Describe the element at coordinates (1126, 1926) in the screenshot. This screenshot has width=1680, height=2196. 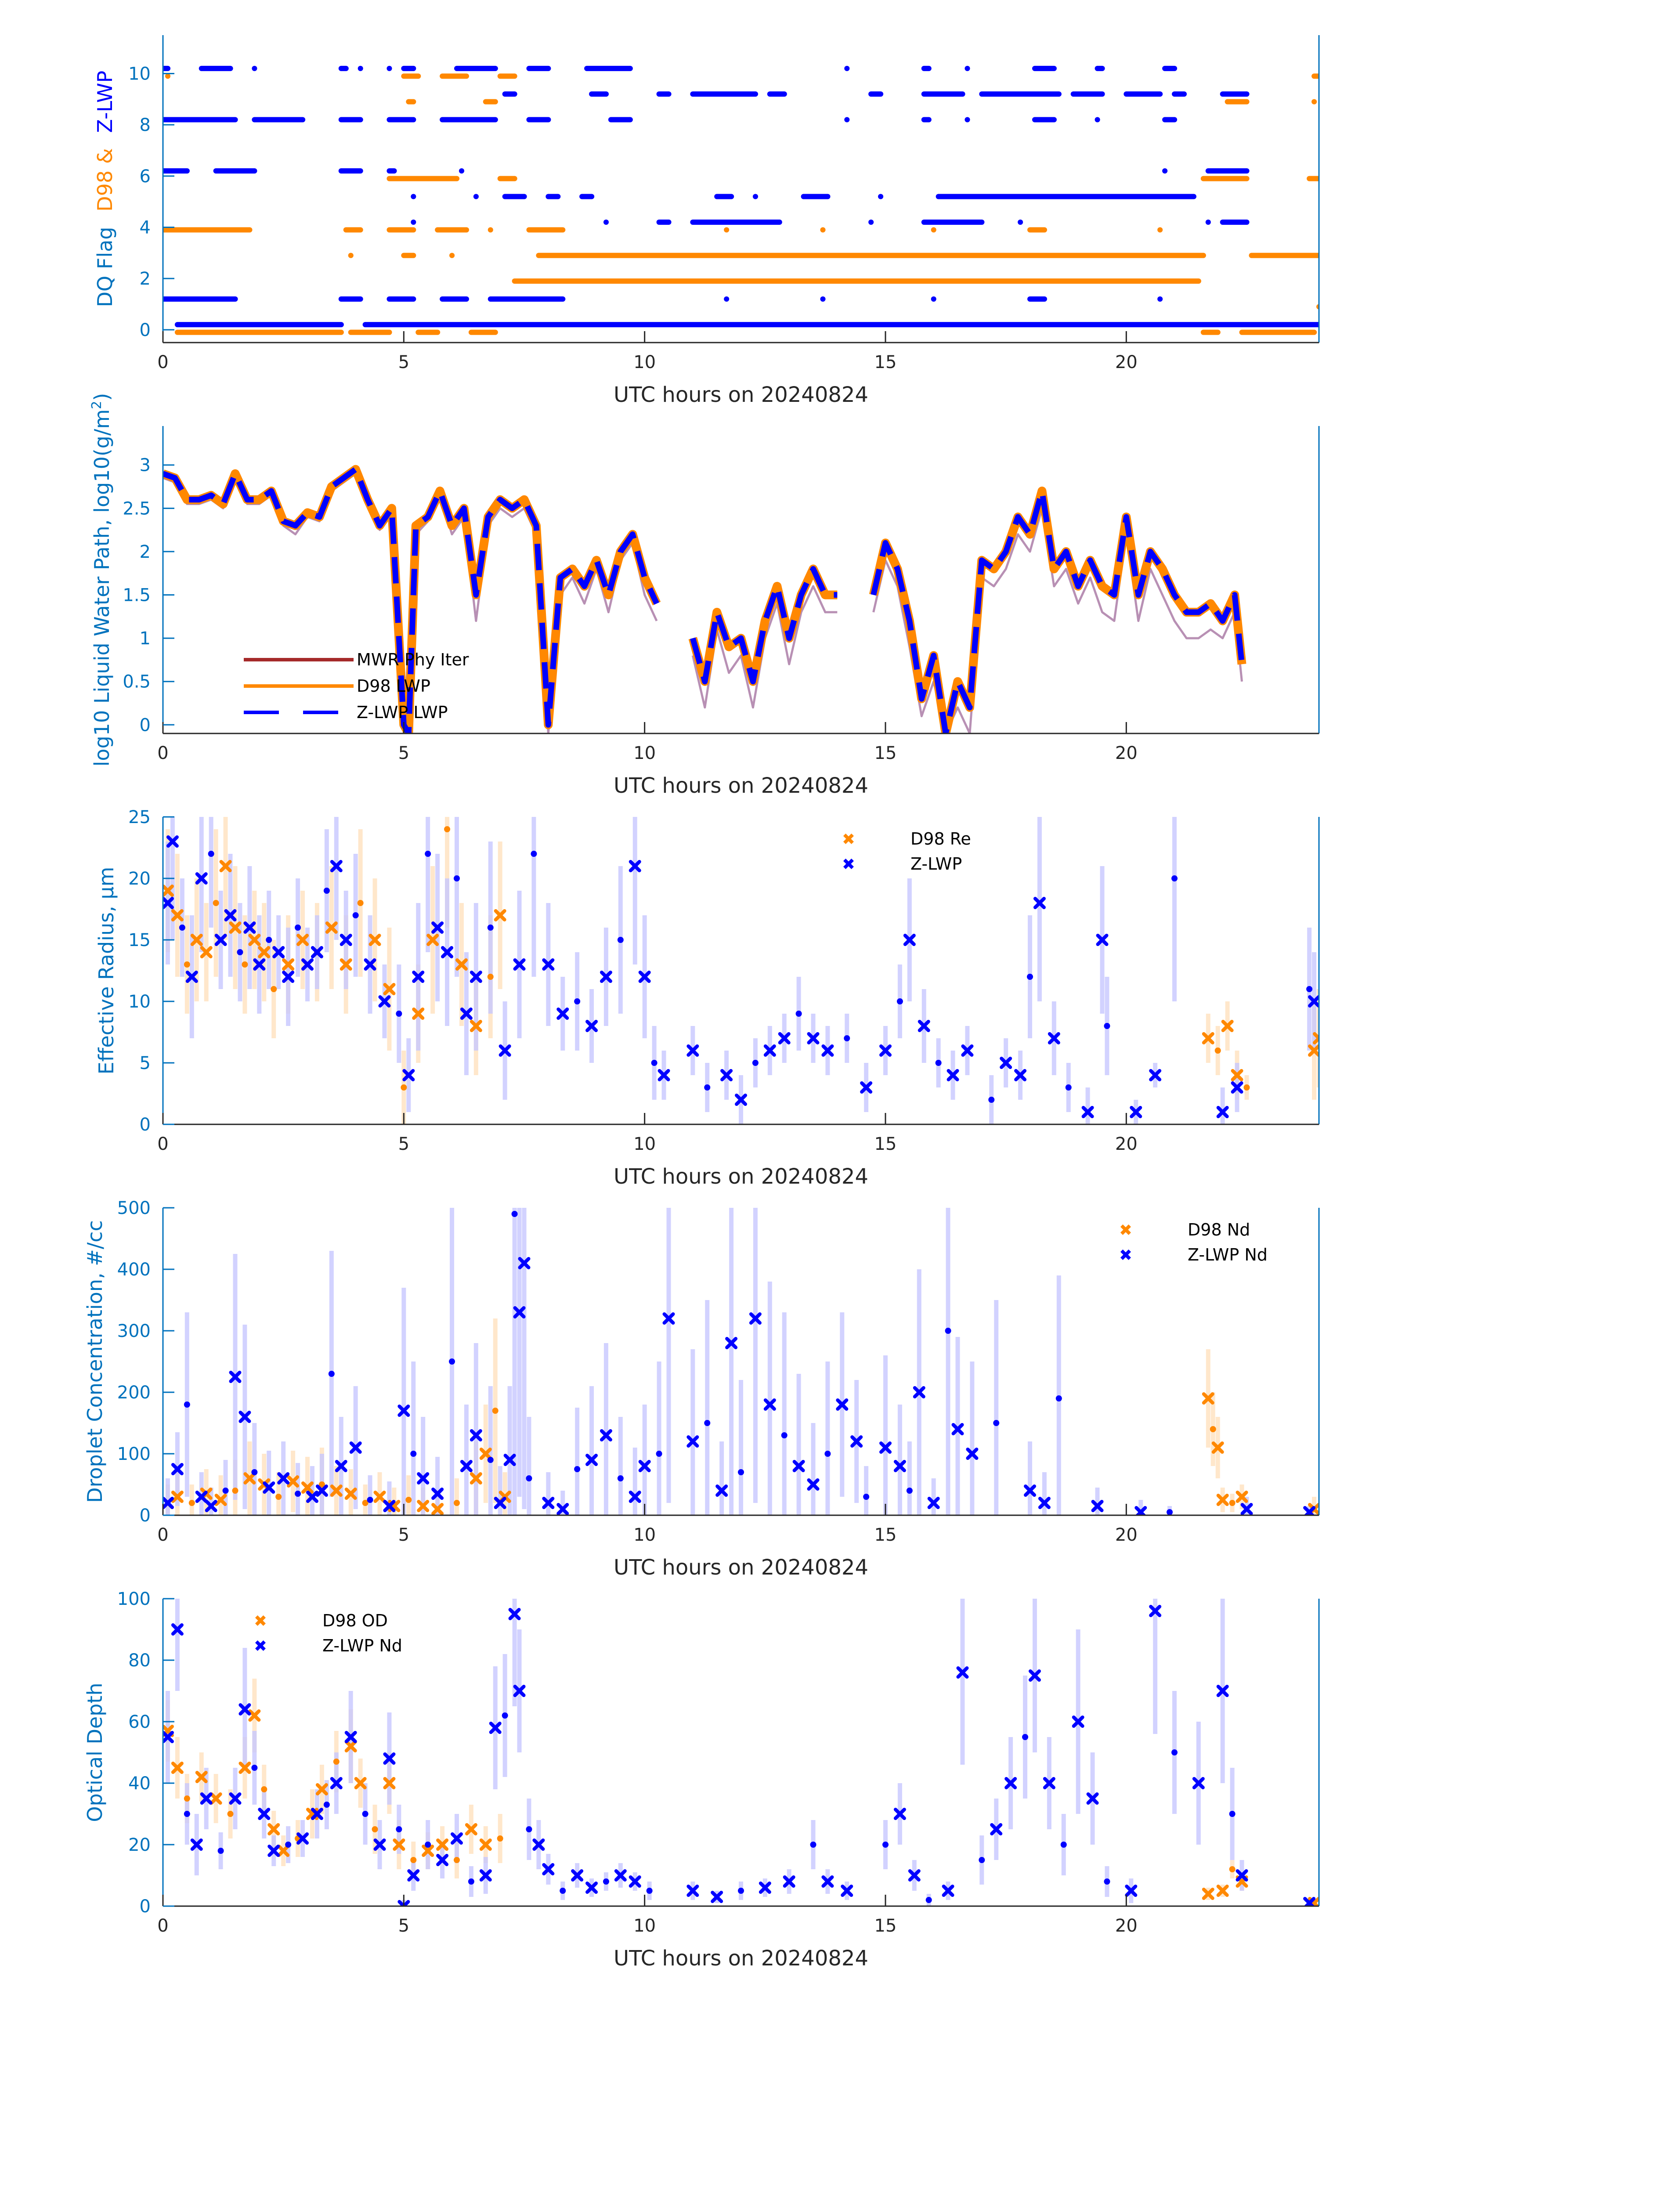
I see `x-tick-label: 20` at that location.